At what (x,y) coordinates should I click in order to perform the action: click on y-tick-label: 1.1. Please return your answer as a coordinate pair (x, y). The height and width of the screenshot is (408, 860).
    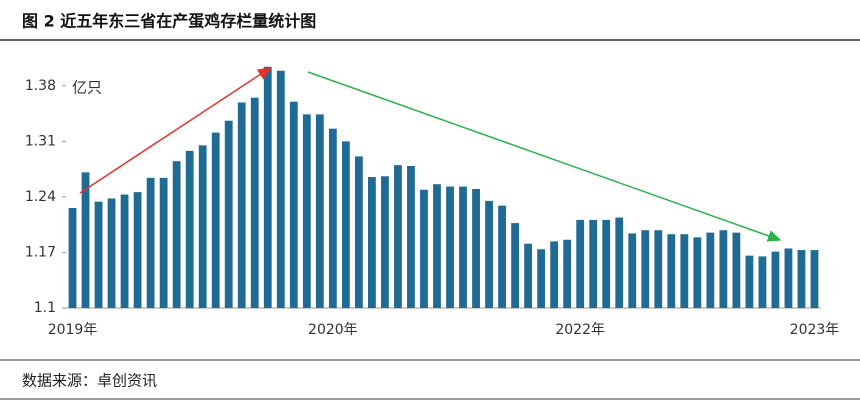
    Looking at the image, I should click on (45, 308).